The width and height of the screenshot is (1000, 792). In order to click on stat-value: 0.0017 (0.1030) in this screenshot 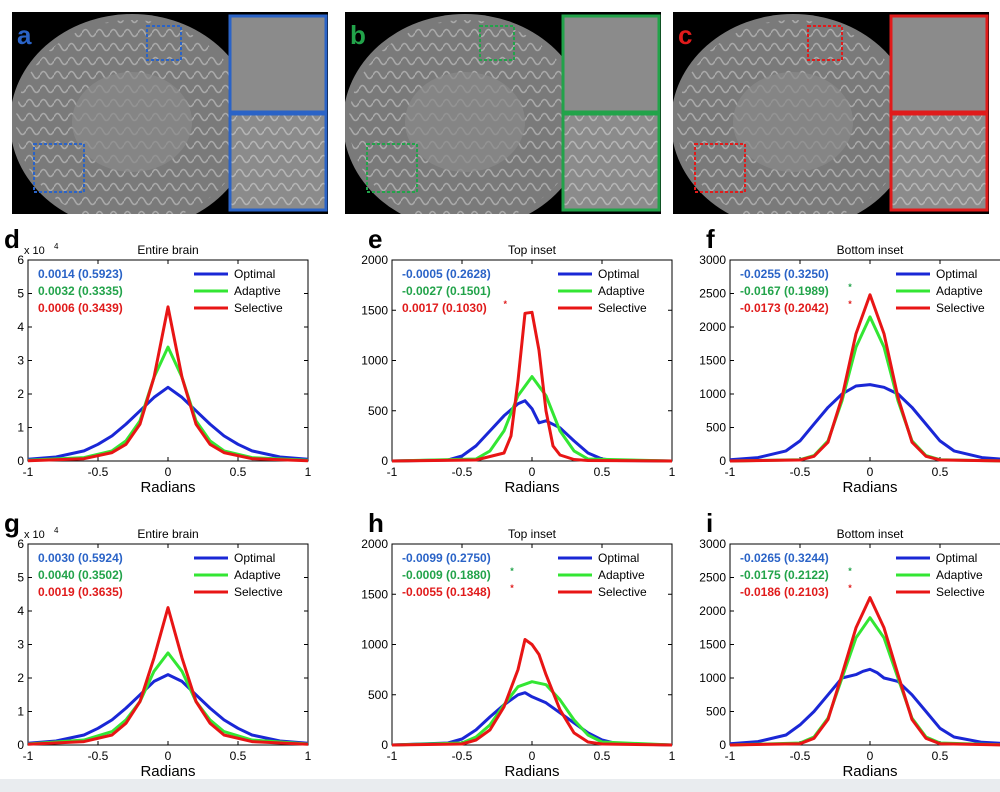, I will do `click(444, 308)`.